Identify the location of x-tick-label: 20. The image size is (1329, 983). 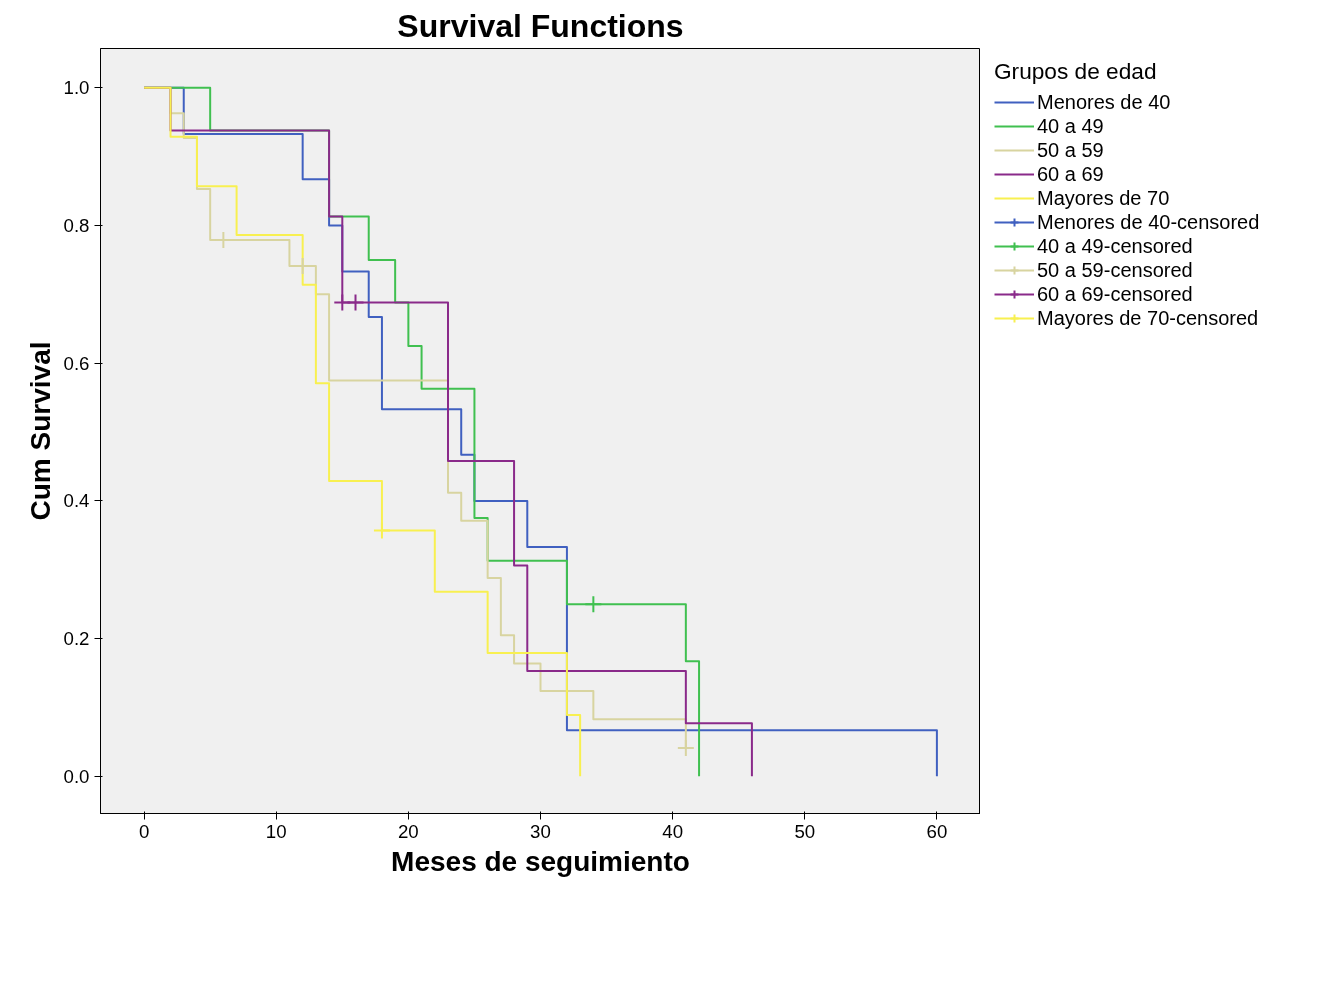
(408, 831).